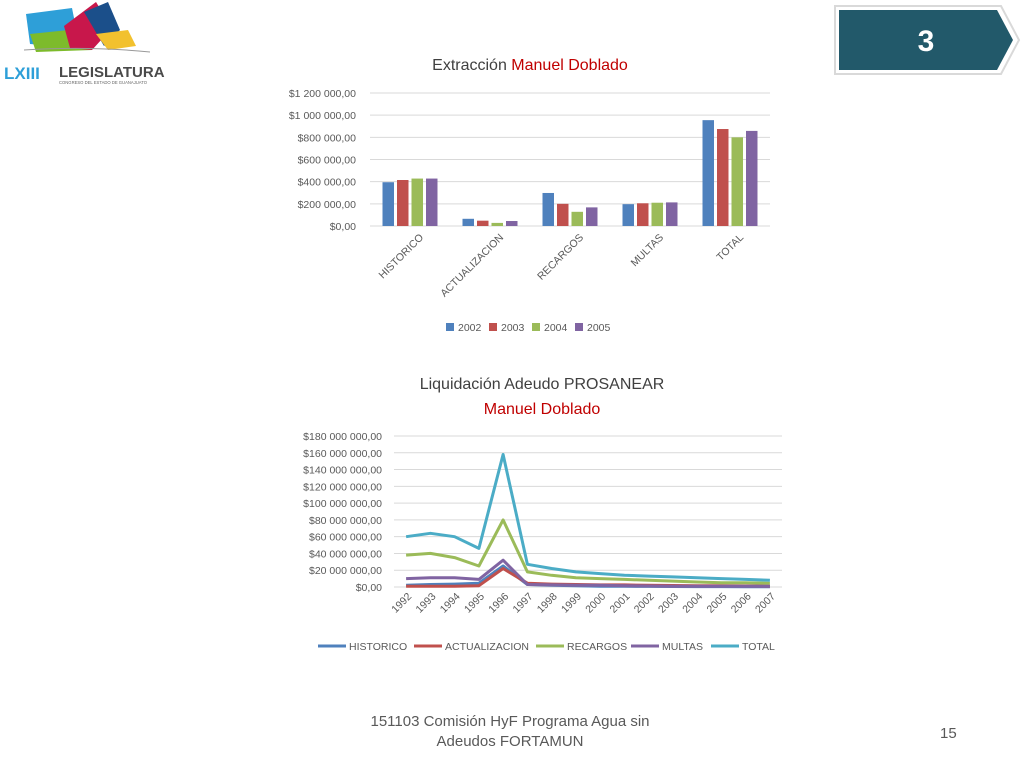 The width and height of the screenshot is (1024, 768). What do you see at coordinates (327, 183) in the screenshot?
I see `y-tick-label: $400 000,00` at bounding box center [327, 183].